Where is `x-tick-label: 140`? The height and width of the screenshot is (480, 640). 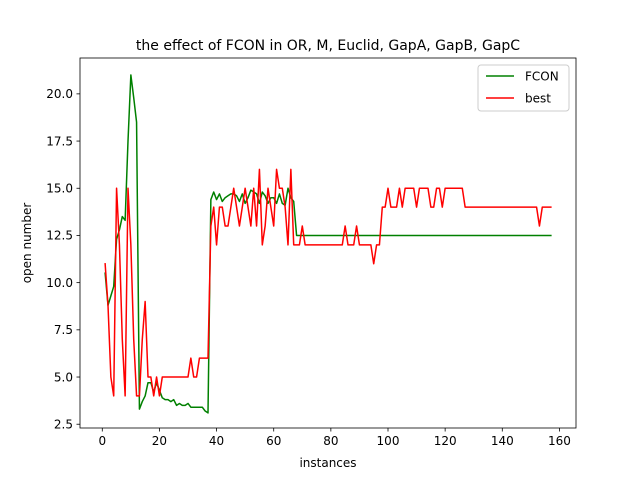
x-tick-label: 140 is located at coordinates (502, 441).